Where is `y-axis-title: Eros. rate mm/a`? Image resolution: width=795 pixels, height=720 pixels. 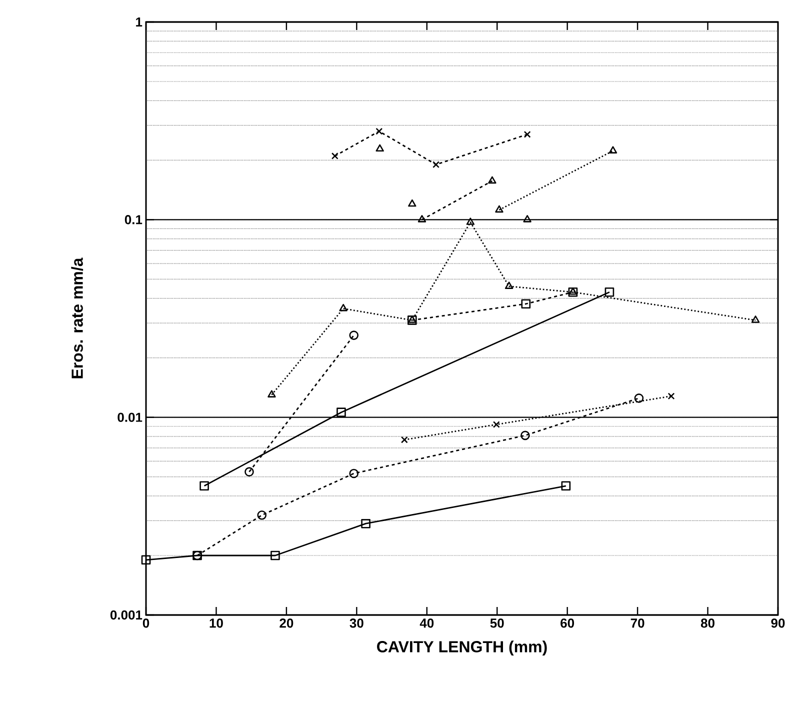 y-axis-title: Eros. rate mm/a is located at coordinates (77, 318).